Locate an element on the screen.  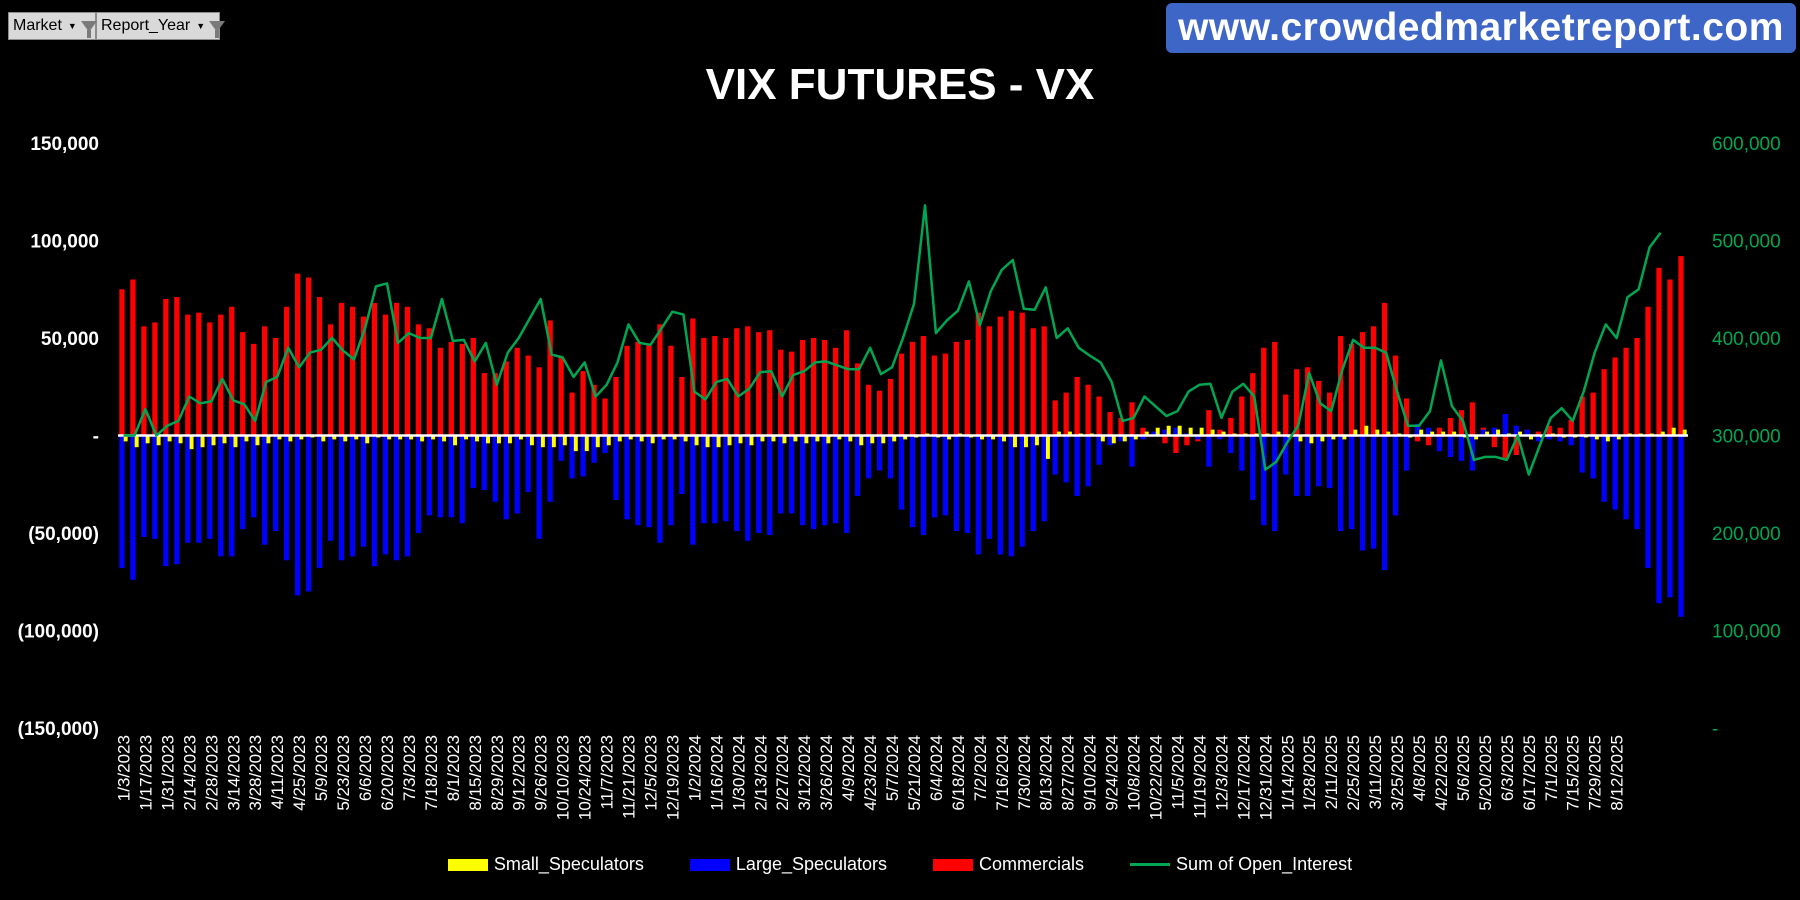
x-axis-tick-label: 3/25/2025 is located at coordinates (1397, 773).